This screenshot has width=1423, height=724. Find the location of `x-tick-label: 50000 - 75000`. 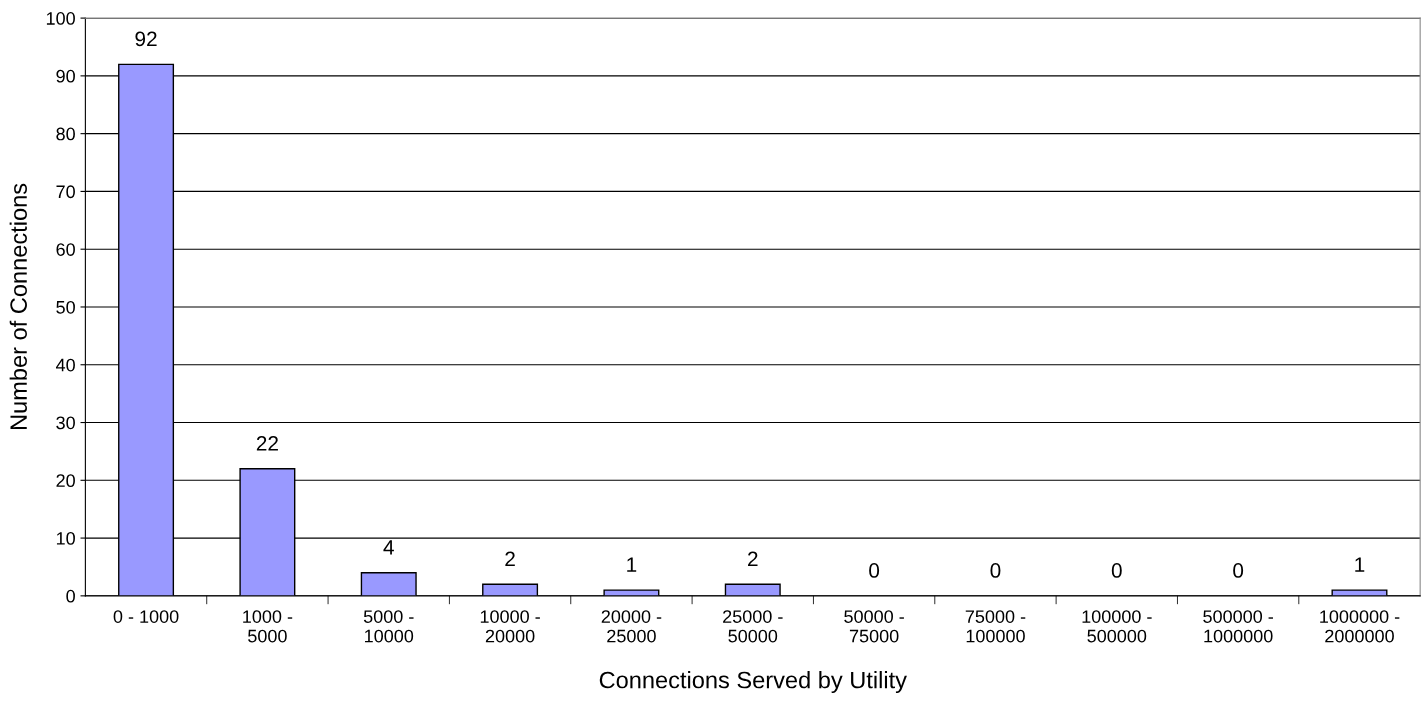

x-tick-label: 50000 - 75000 is located at coordinates (874, 626).